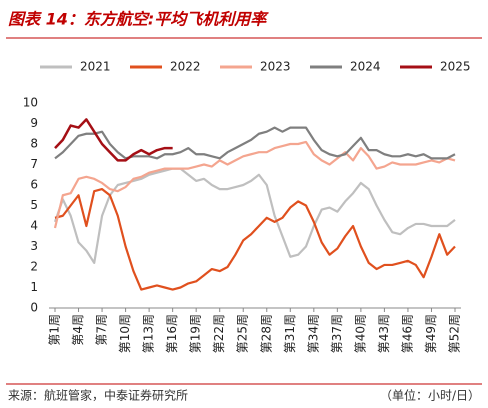  Describe the element at coordinates (30, 103) in the screenshot. I see `y-tick-label: 10` at that location.